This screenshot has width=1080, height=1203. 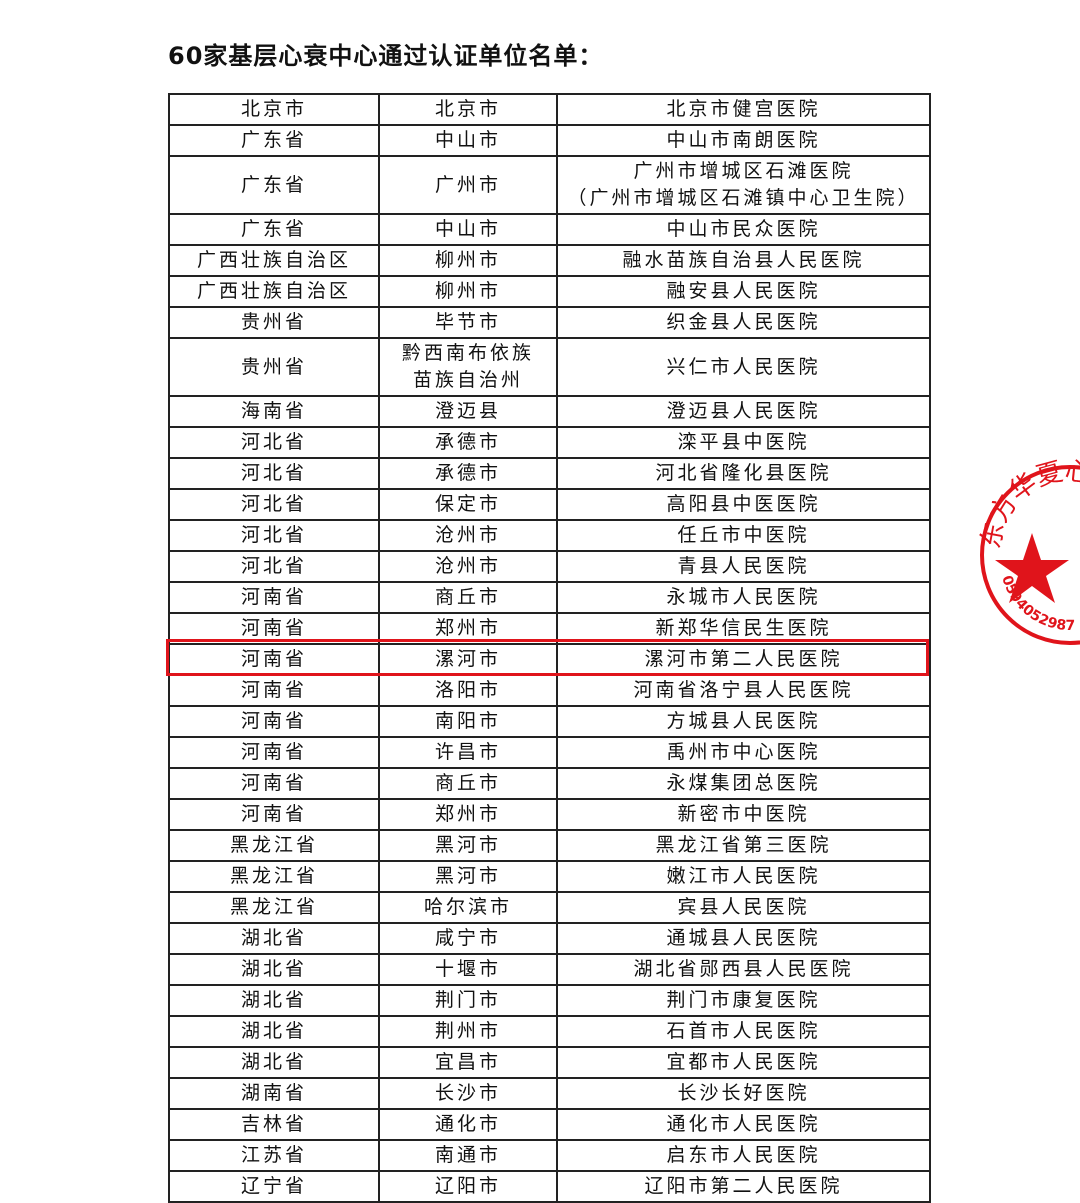 I want to click on hospital-cell: 中山市南朗医院, so click(x=743, y=140).